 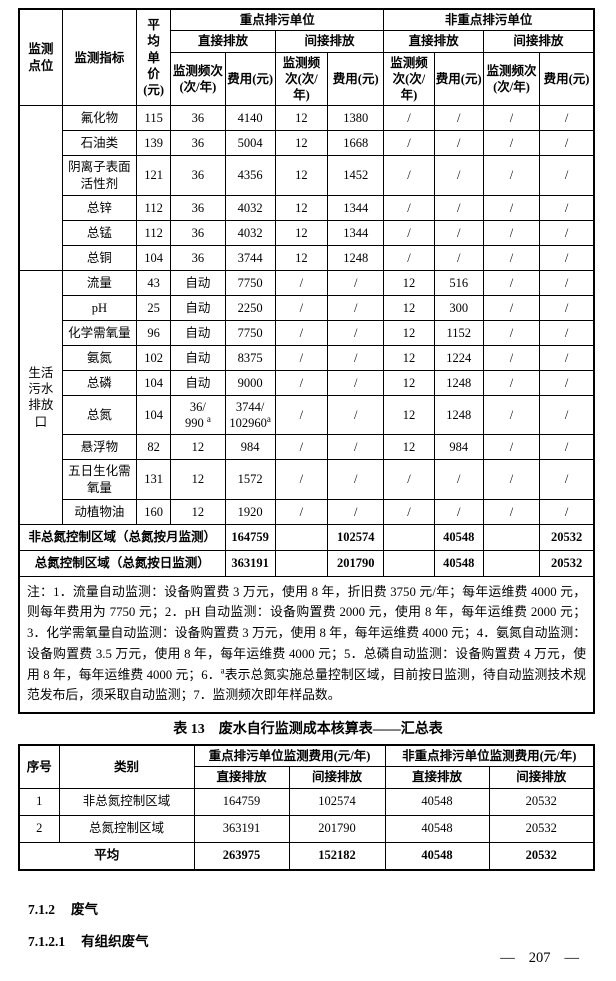 What do you see at coordinates (99, 232) in the screenshot?
I see `indicator-cell: 总锰` at bounding box center [99, 232].